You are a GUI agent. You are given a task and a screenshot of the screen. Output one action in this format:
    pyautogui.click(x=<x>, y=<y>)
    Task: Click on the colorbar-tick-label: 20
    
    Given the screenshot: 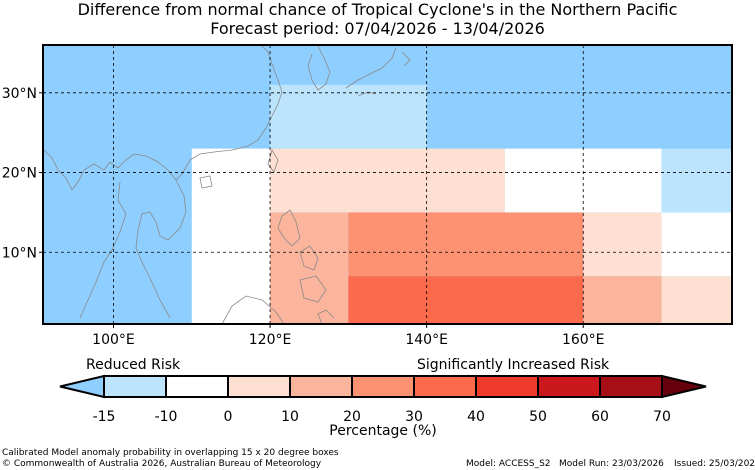 What is the action you would take?
    pyautogui.click(x=352, y=417)
    